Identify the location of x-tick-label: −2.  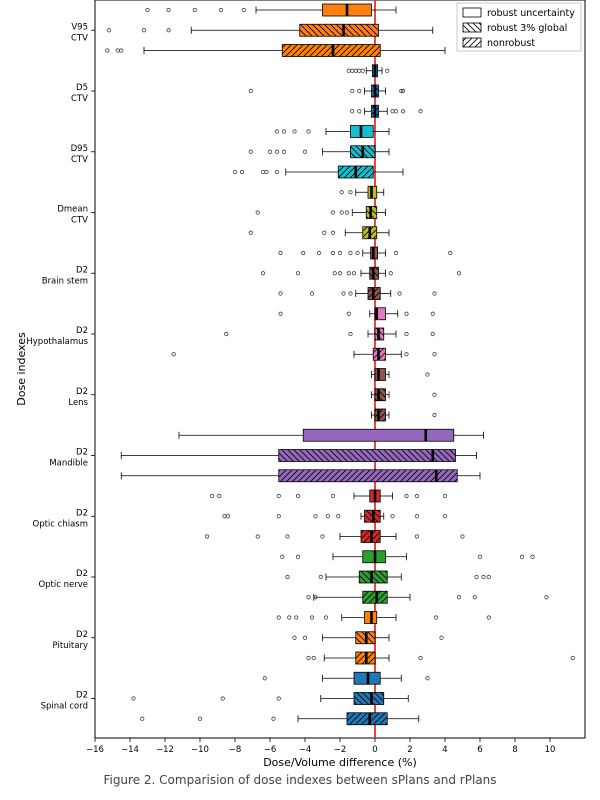
(340, 750).